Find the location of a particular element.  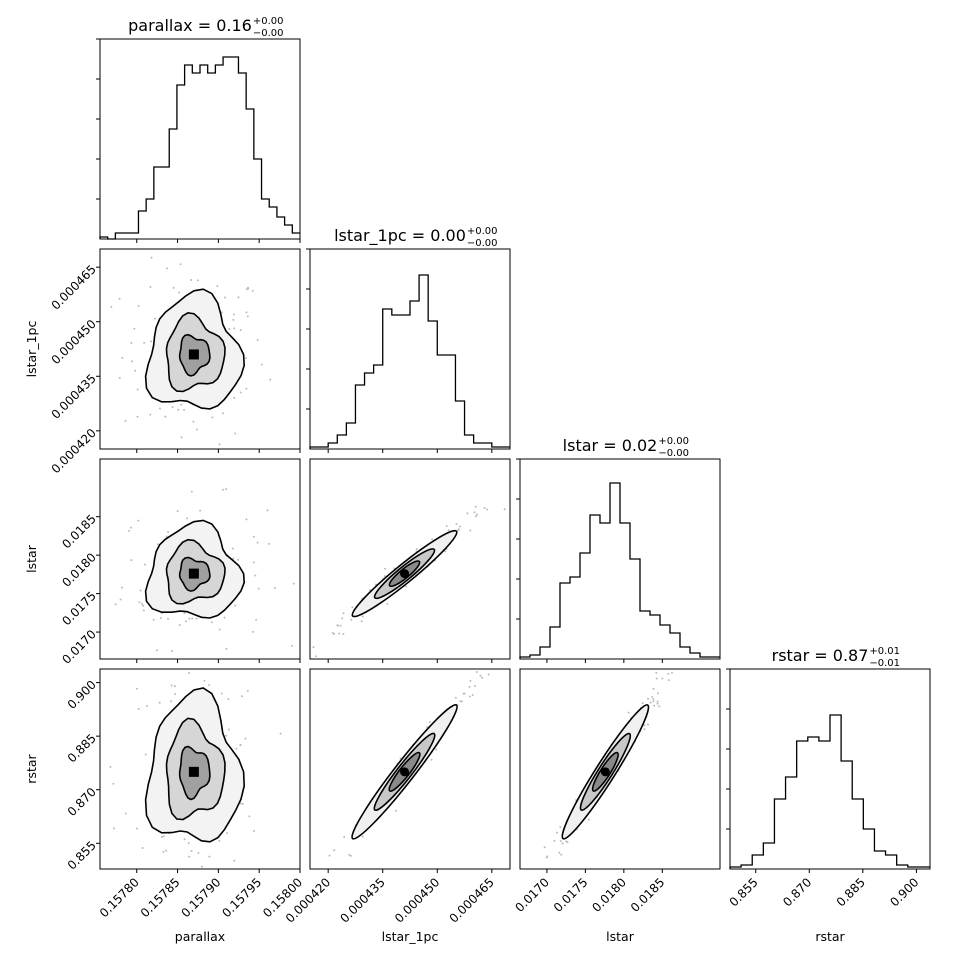

title-plus-lstar_1pc: +0.00 is located at coordinates (482, 231).